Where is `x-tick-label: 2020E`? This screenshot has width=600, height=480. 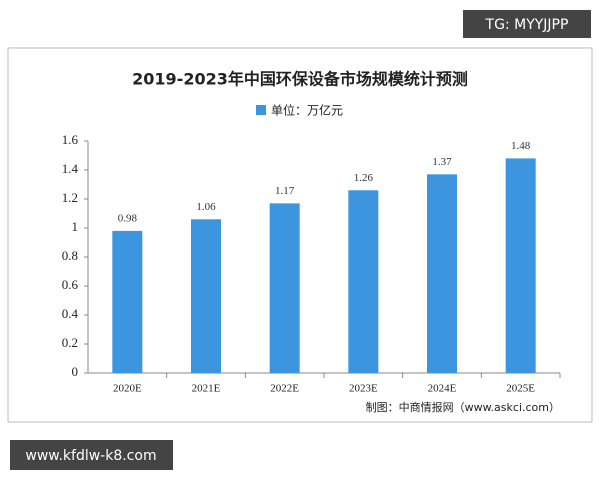
x-tick-label: 2020E is located at coordinates (127, 389).